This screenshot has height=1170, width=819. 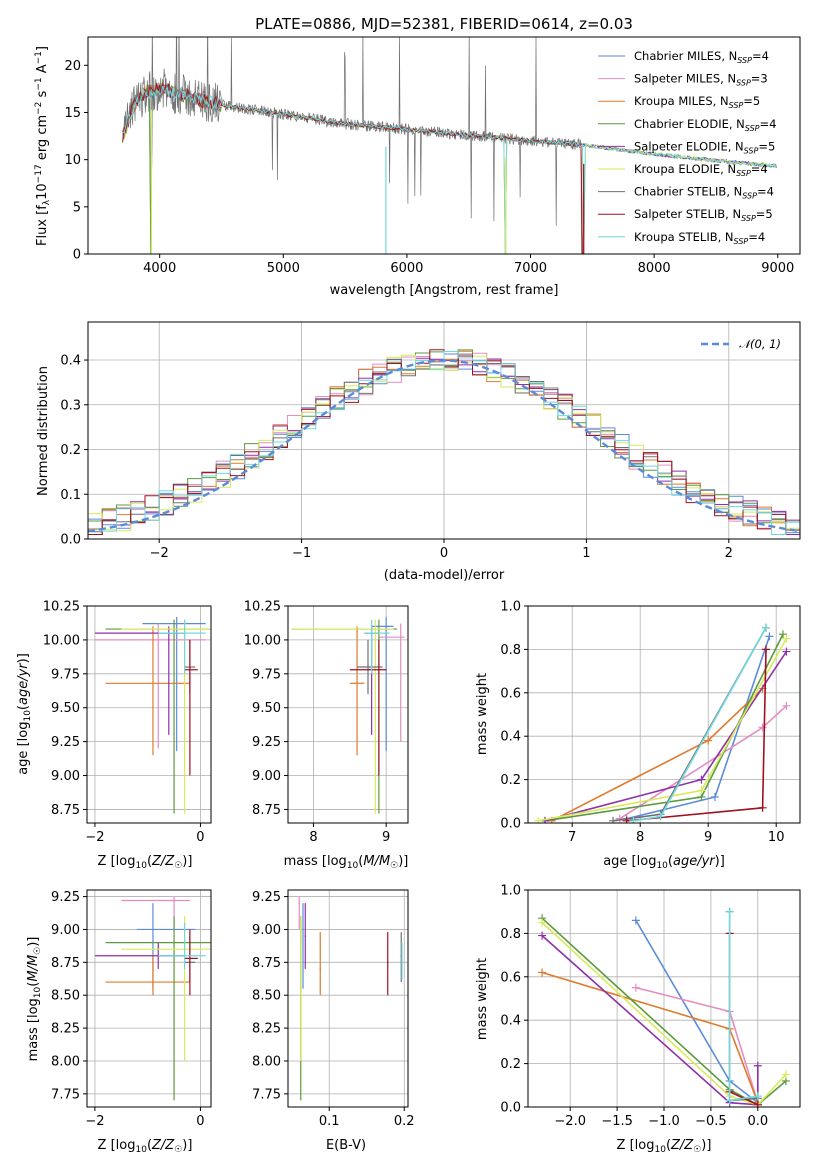 I want to click on weight-series-chabrier-stelib, so click(x=743, y=1006).